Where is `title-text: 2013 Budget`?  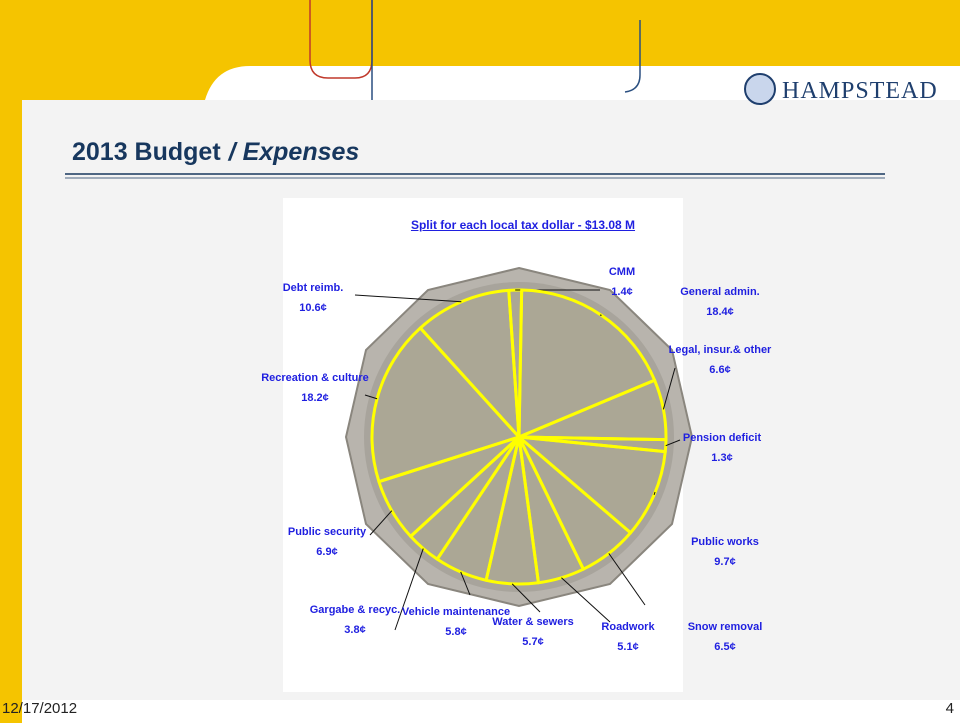
title-text: 2013 Budget is located at coordinates (146, 152).